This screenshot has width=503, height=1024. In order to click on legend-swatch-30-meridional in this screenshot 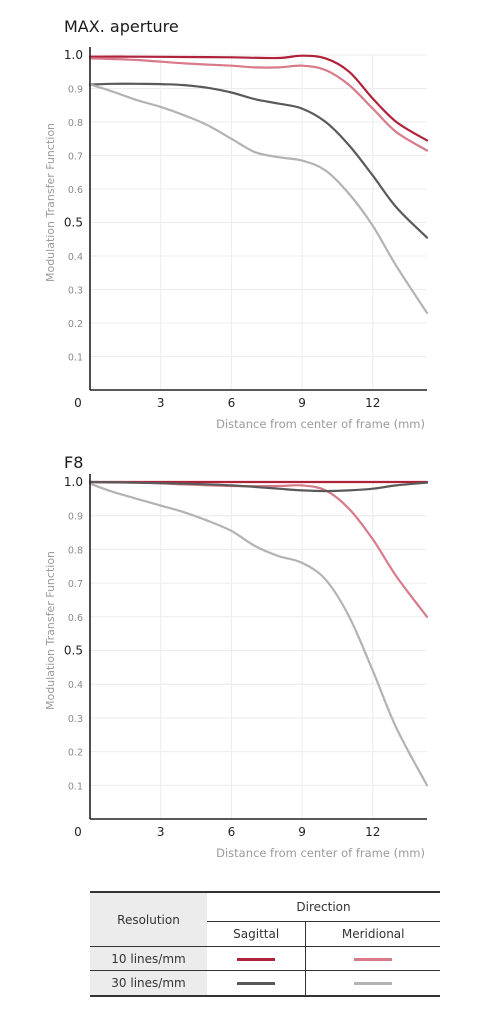, I will do `click(372, 983)`.